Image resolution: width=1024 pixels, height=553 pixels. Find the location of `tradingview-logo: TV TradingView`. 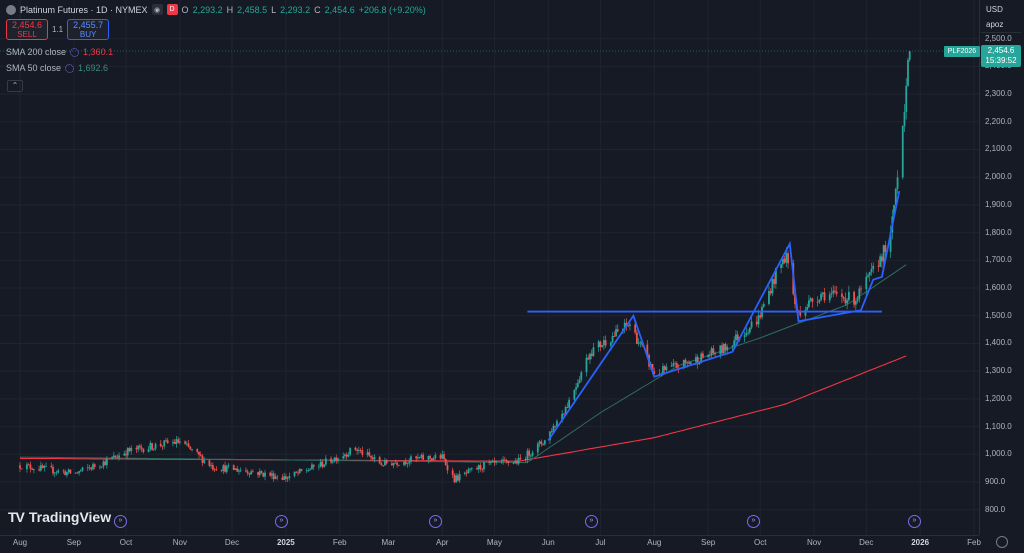

tradingview-logo: TV TradingView is located at coordinates (59, 517).